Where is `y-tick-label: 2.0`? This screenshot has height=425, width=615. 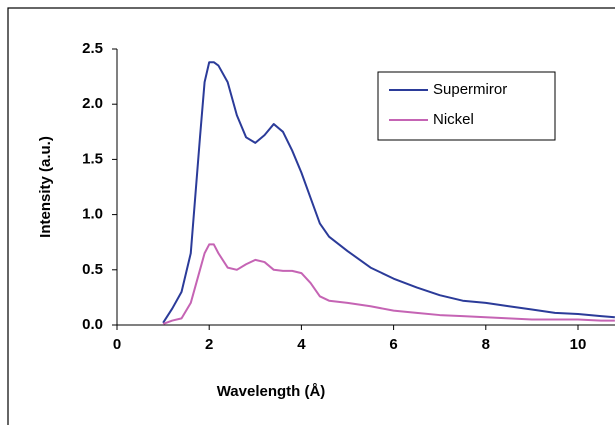
y-tick-label: 2.0 is located at coordinates (92, 103).